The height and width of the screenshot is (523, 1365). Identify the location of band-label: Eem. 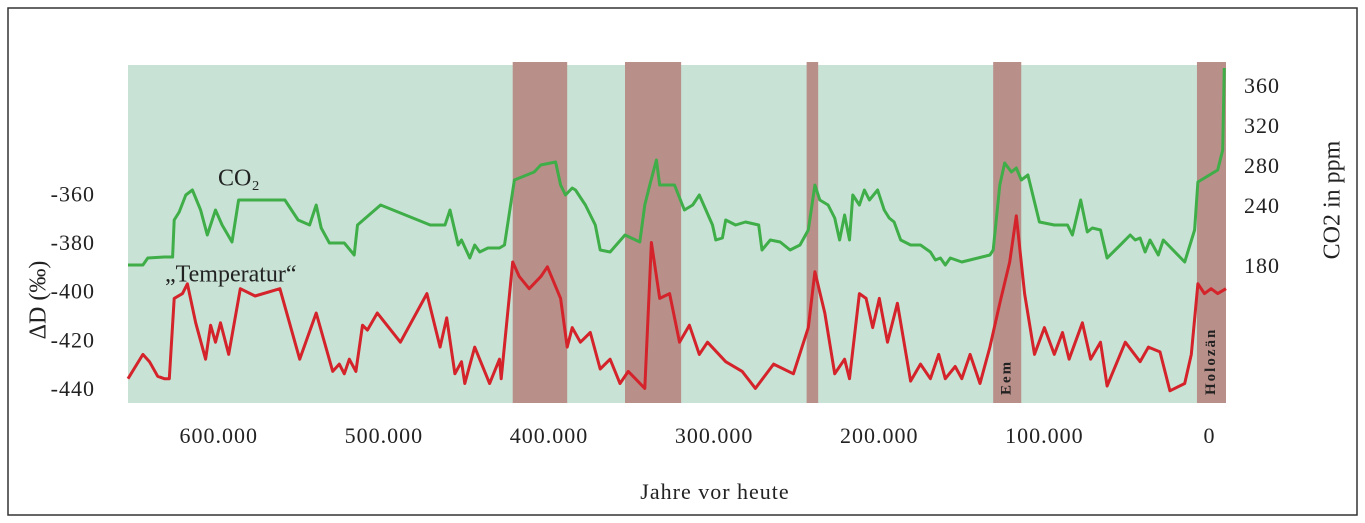
(1007, 377).